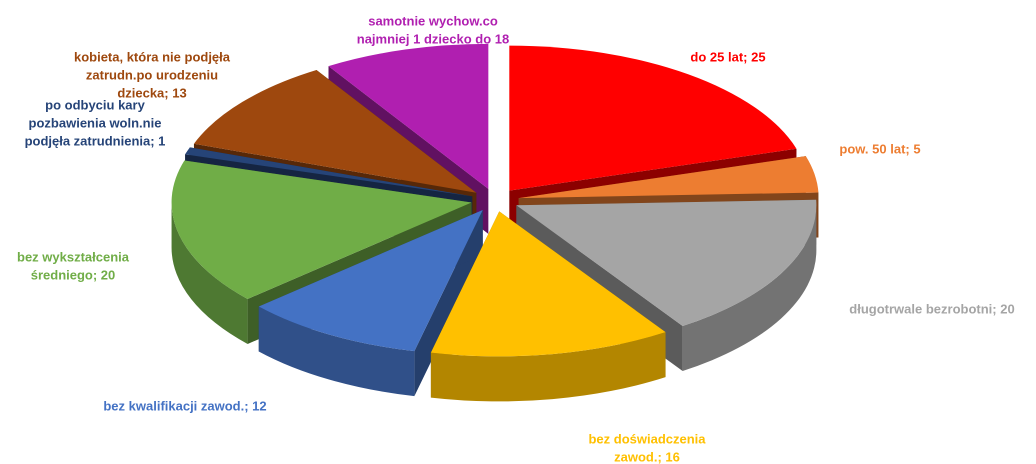  I want to click on data-label: zawod.; 16, so click(647, 456).